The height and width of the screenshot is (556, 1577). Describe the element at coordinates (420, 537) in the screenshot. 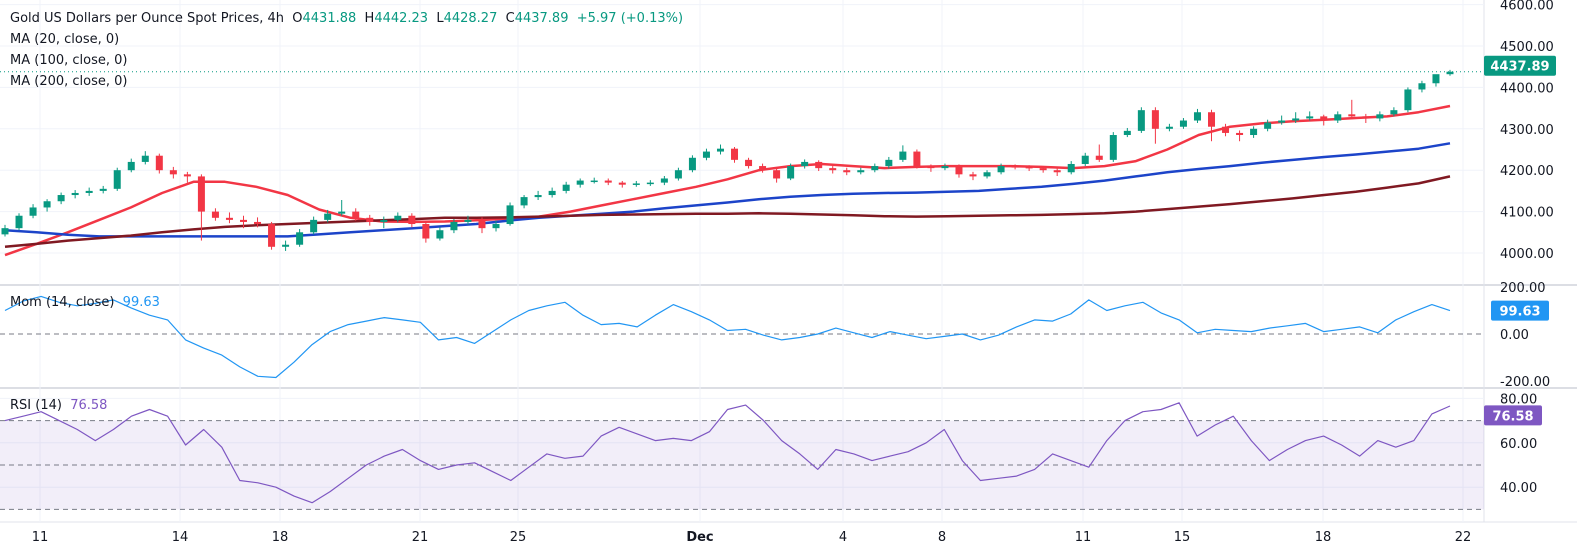

I see `time-tick-label: 21` at that location.